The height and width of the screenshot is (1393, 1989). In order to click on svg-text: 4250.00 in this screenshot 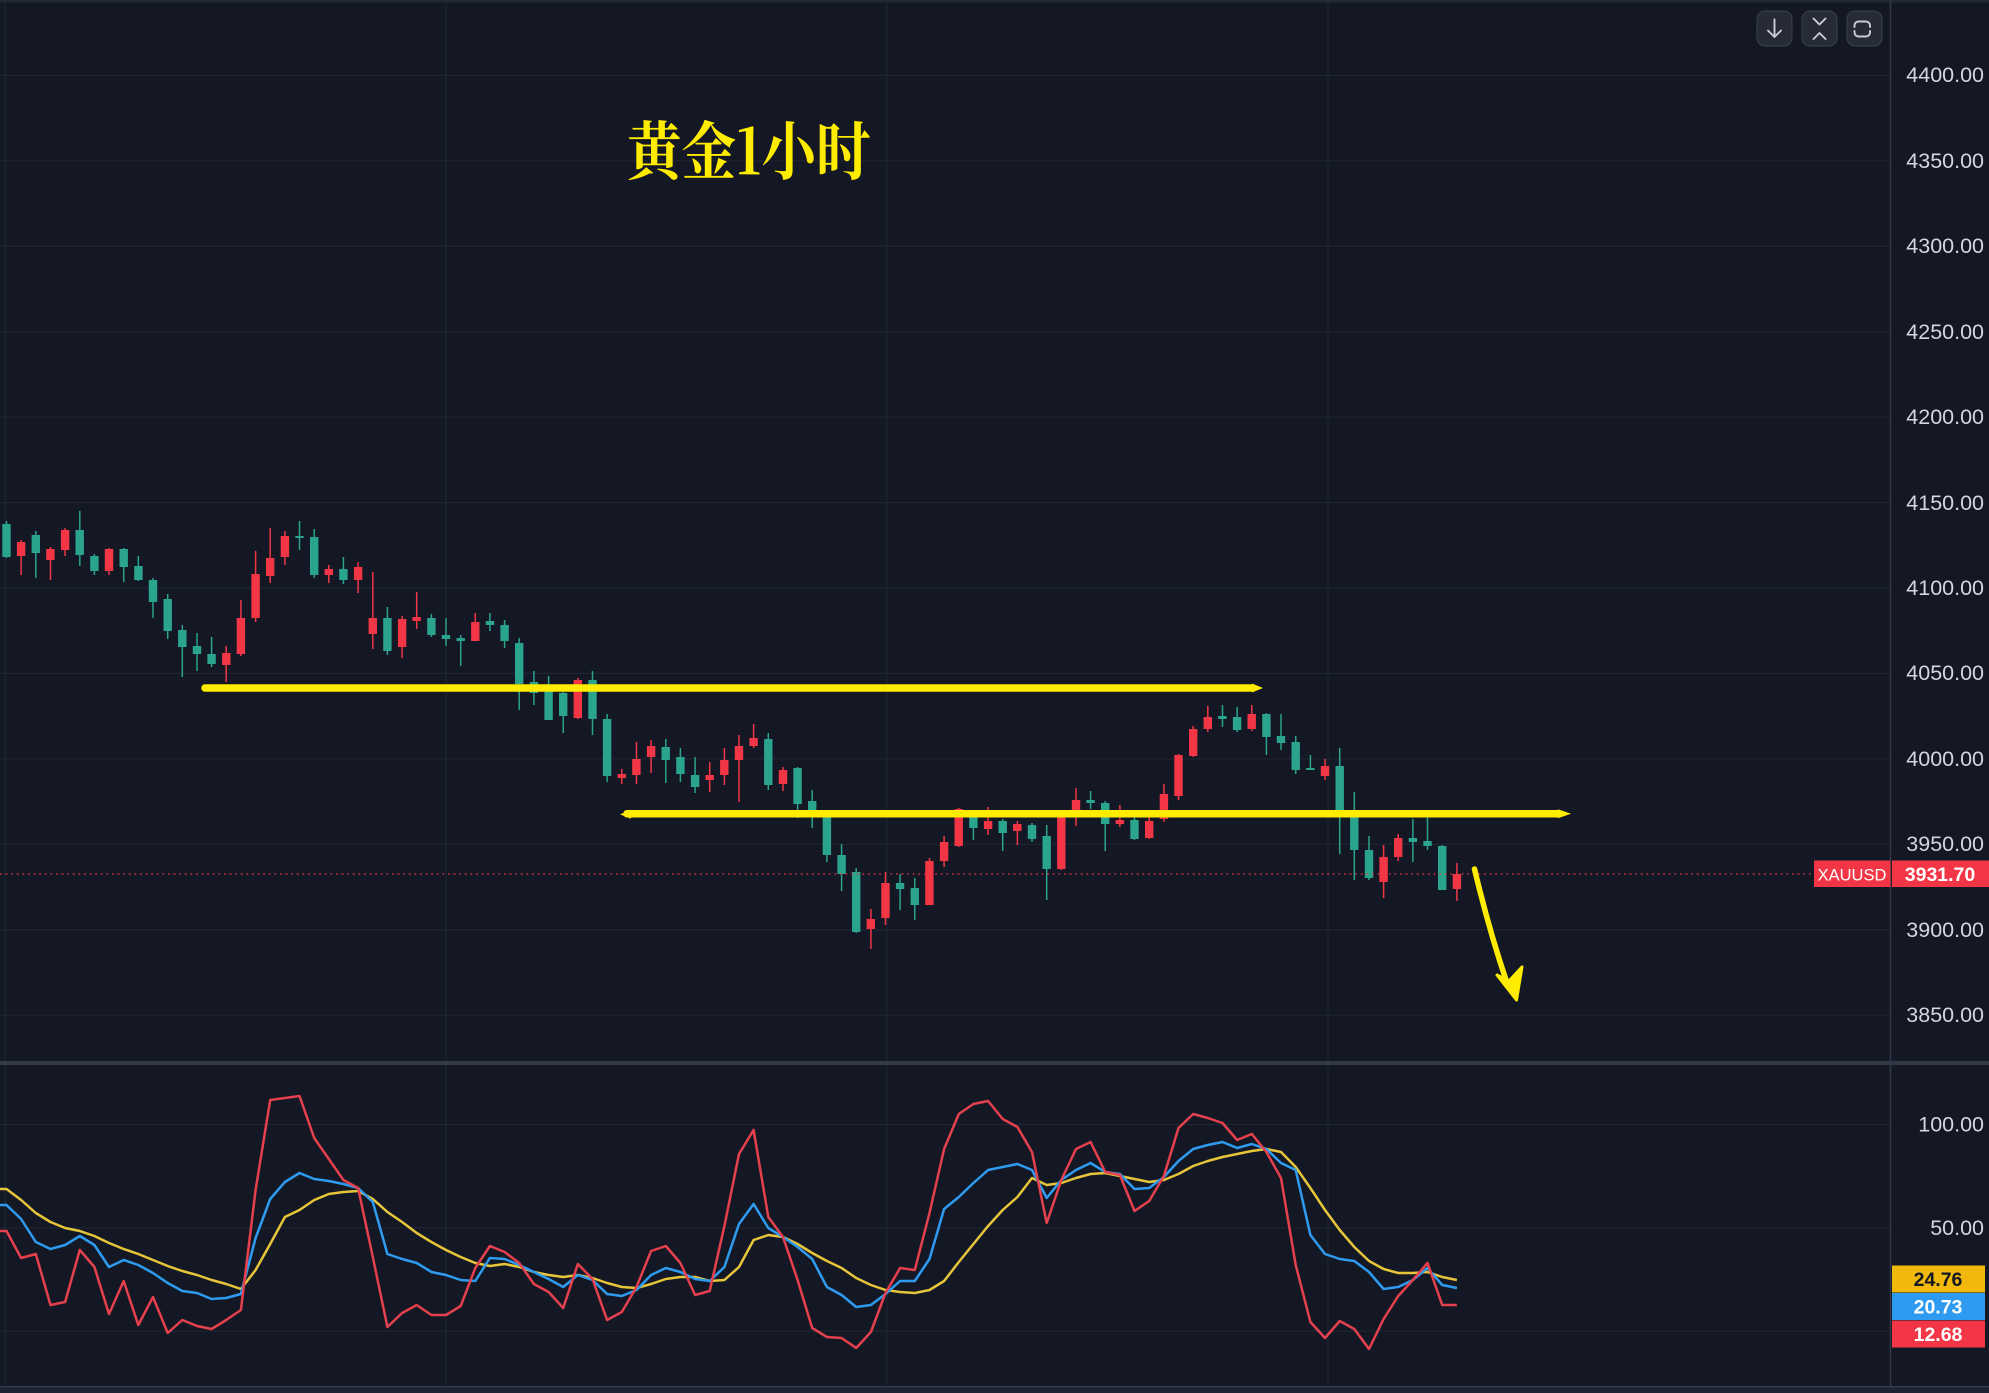, I will do `click(1945, 332)`.